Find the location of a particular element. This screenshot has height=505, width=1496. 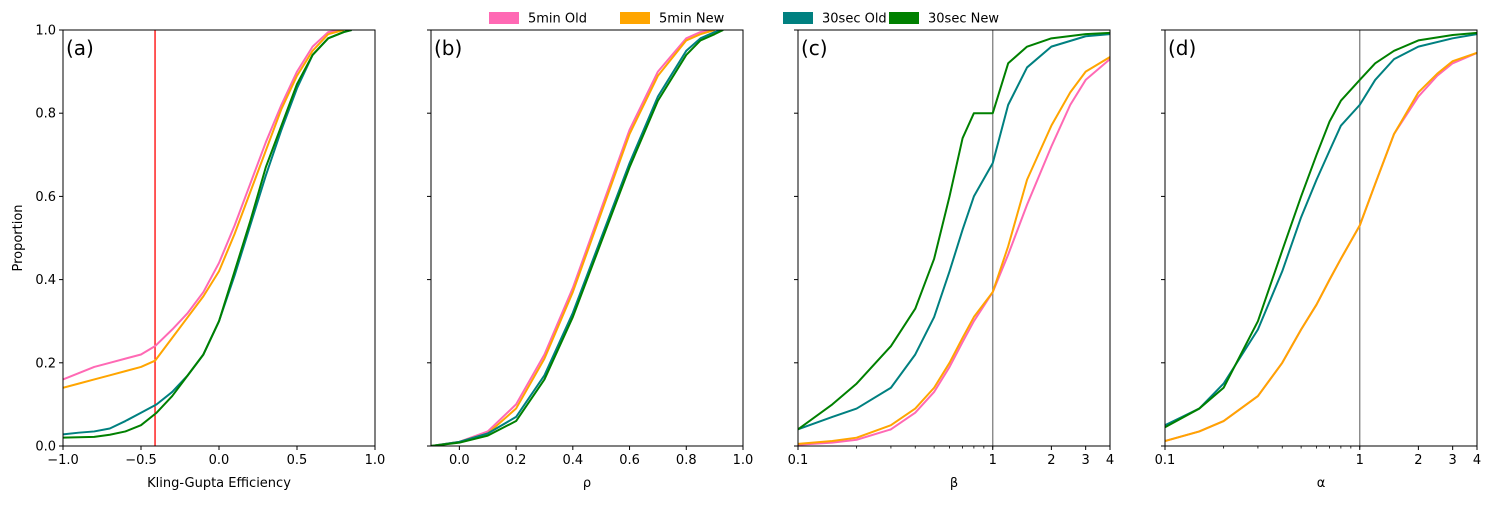

legend-item-5min-new: 5min New is located at coordinates (672, 19).